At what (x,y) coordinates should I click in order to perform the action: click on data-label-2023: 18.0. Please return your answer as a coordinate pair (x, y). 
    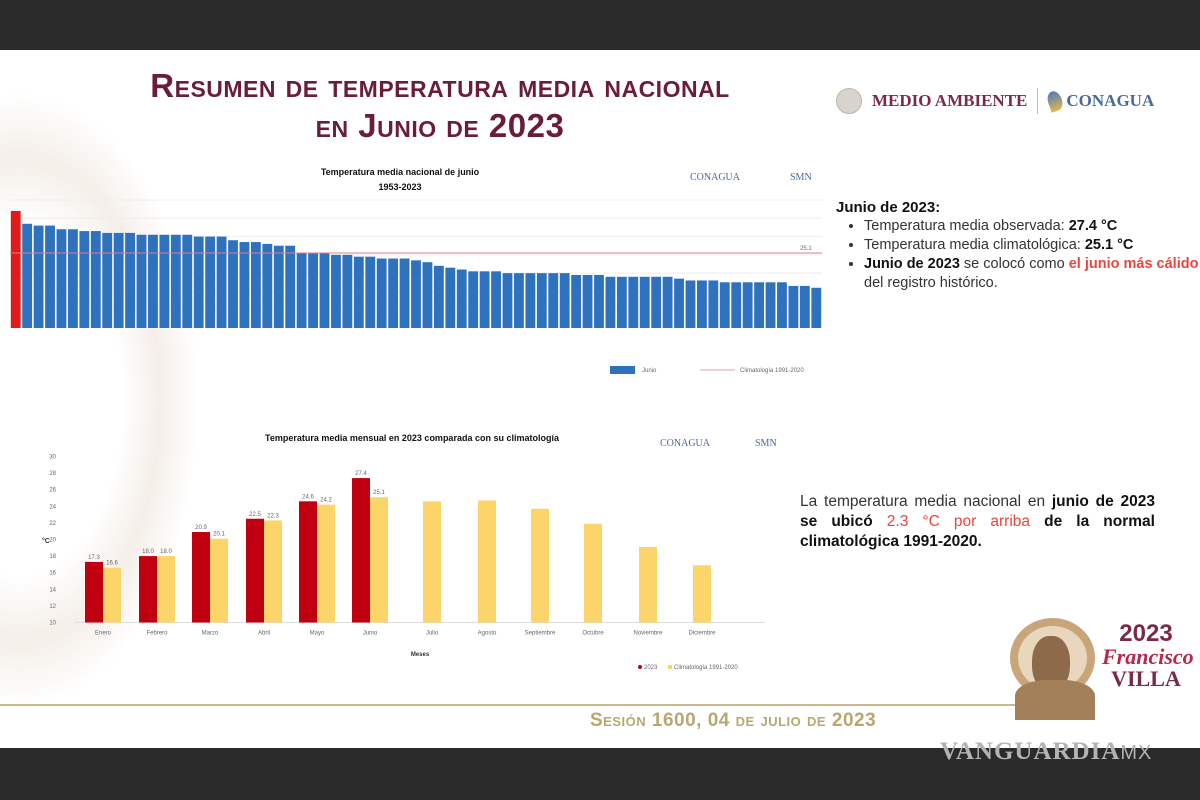
    Looking at the image, I should click on (148, 552).